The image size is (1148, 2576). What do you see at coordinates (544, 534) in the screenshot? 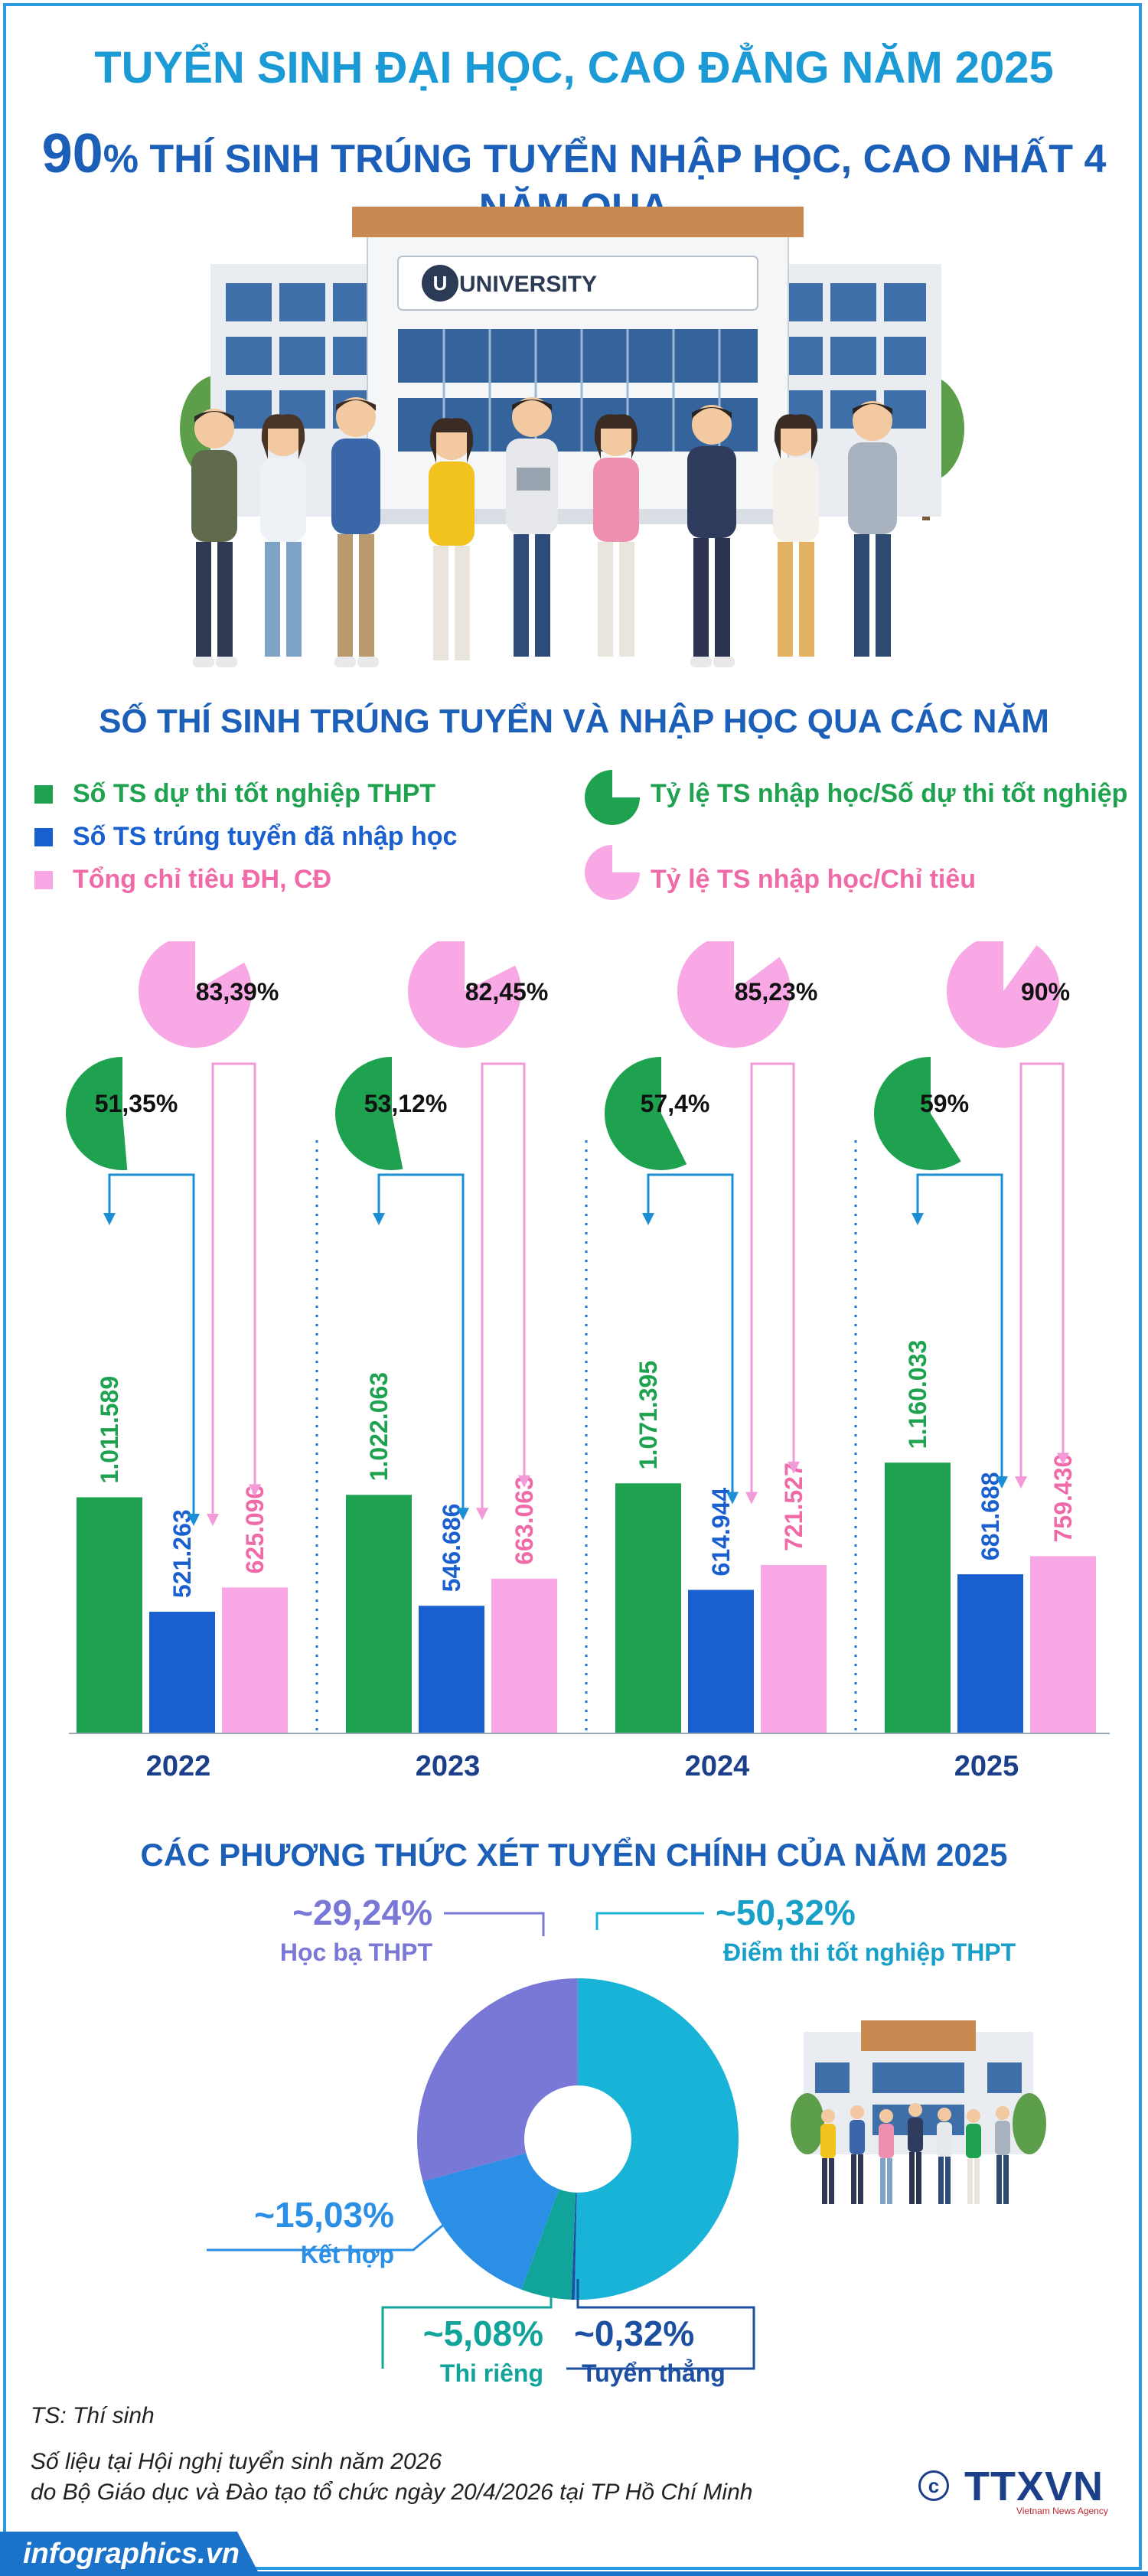
I see `students-group` at bounding box center [544, 534].